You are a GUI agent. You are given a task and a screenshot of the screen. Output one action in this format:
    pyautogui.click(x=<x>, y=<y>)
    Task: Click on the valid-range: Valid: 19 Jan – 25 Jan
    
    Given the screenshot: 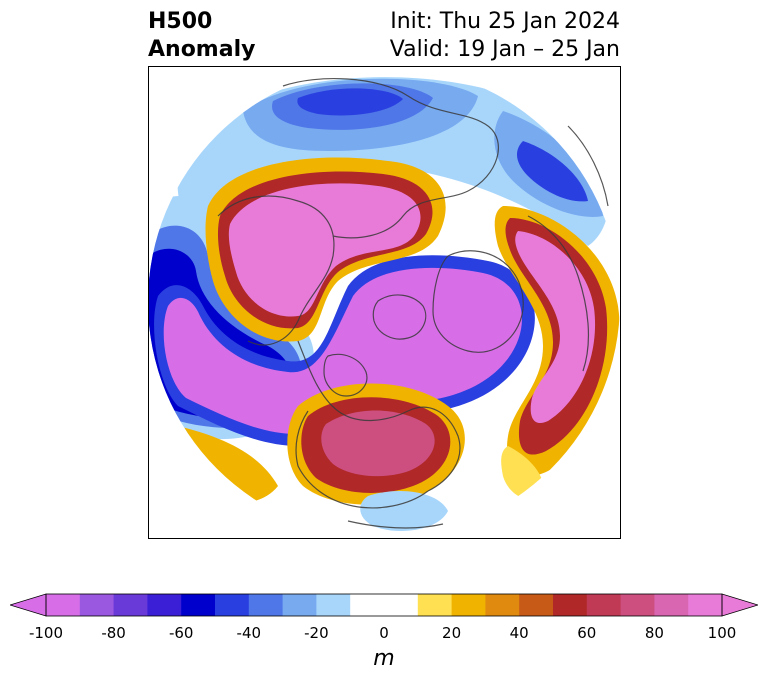 What is the action you would take?
    pyautogui.click(x=504, y=49)
    